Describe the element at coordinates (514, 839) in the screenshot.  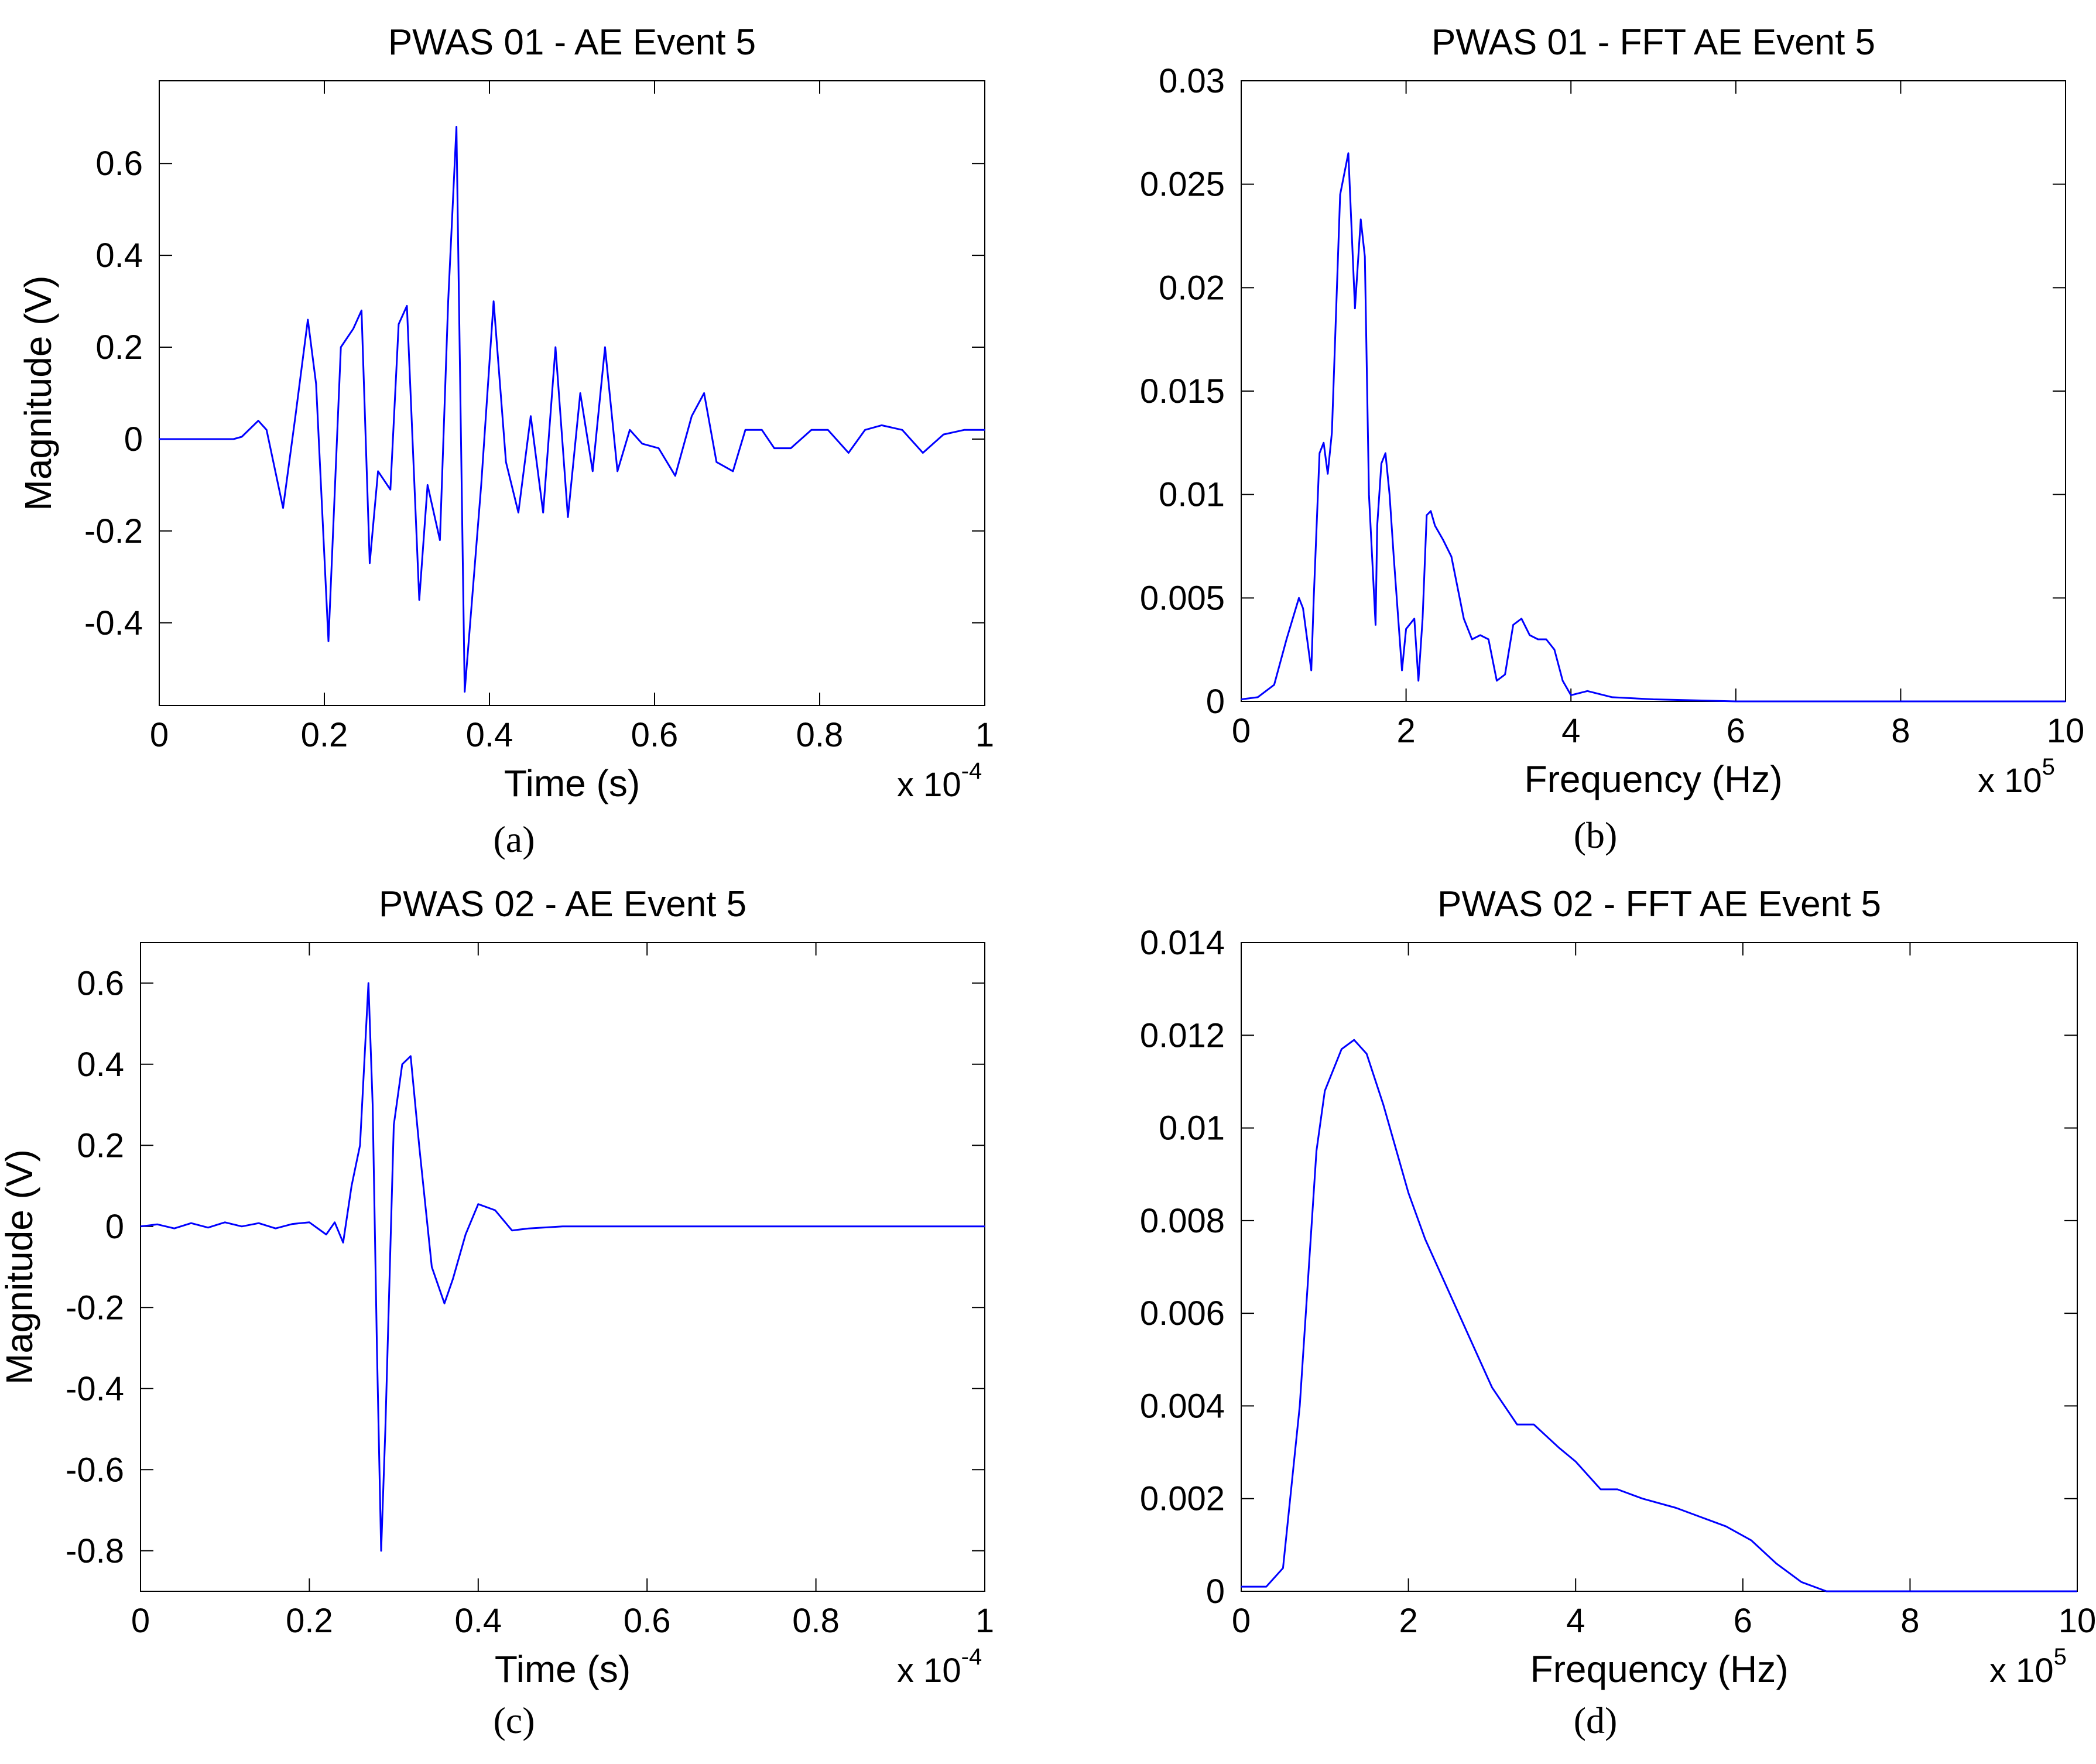
I see `subfigure-caption: (a)` at that location.